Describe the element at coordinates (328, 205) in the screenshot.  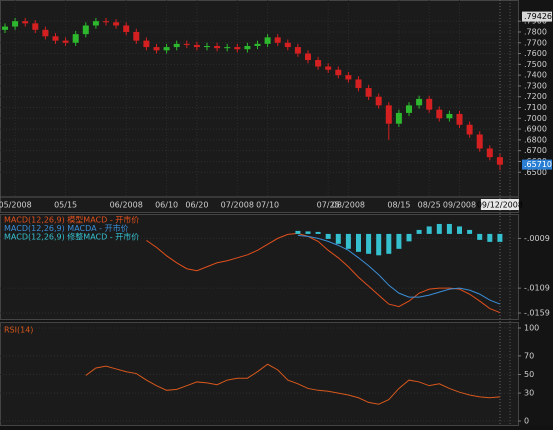
I see `x-tick-label: 07/25` at that location.